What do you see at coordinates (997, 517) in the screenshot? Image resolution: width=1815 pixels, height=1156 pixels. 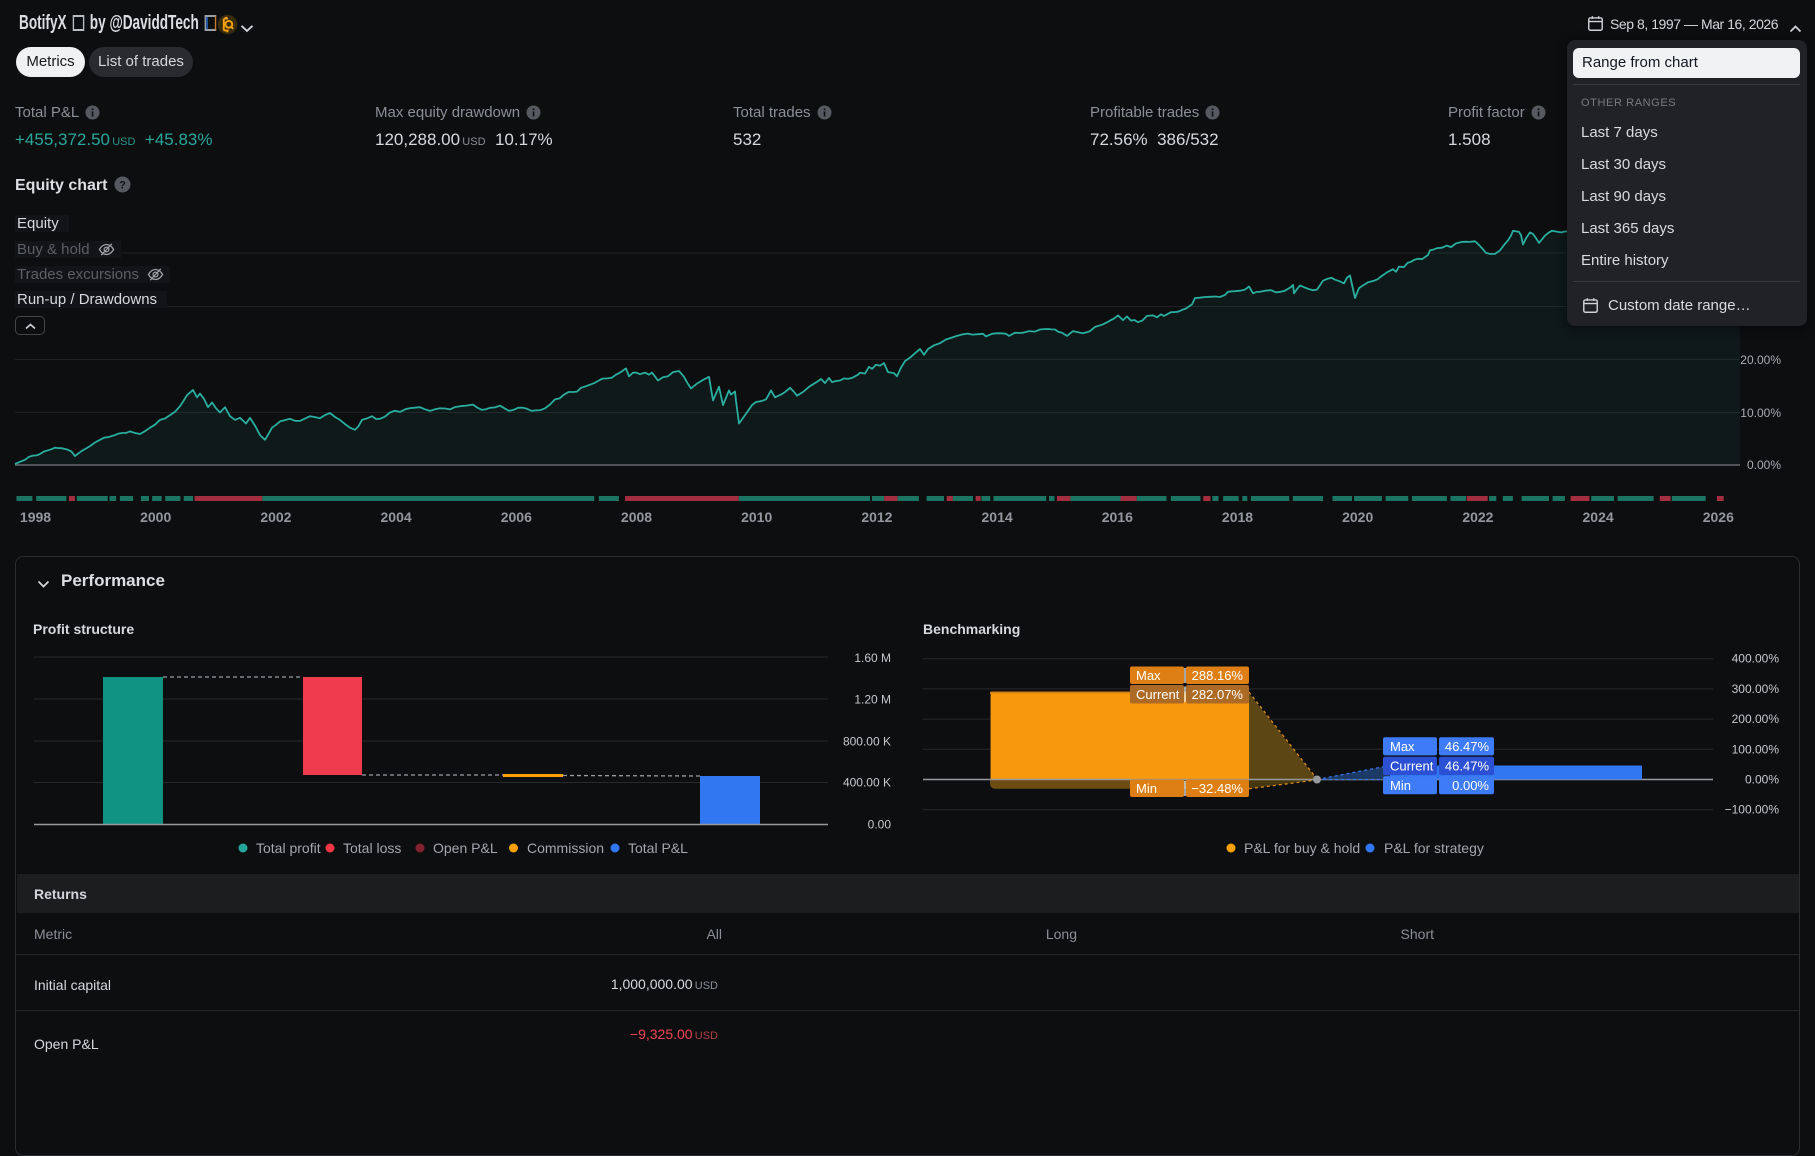 I see `svg-text: 2014` at bounding box center [997, 517].